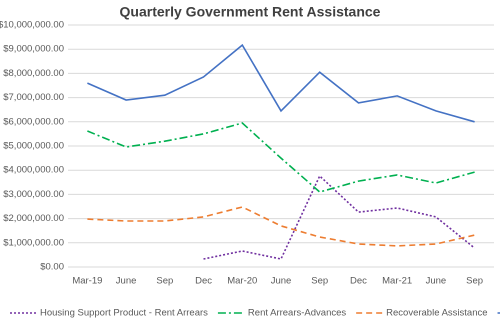 The width and height of the screenshot is (500, 327). Describe the element at coordinates (33, 242) in the screenshot. I see `y-tick-label: $1,000,000.00` at that location.